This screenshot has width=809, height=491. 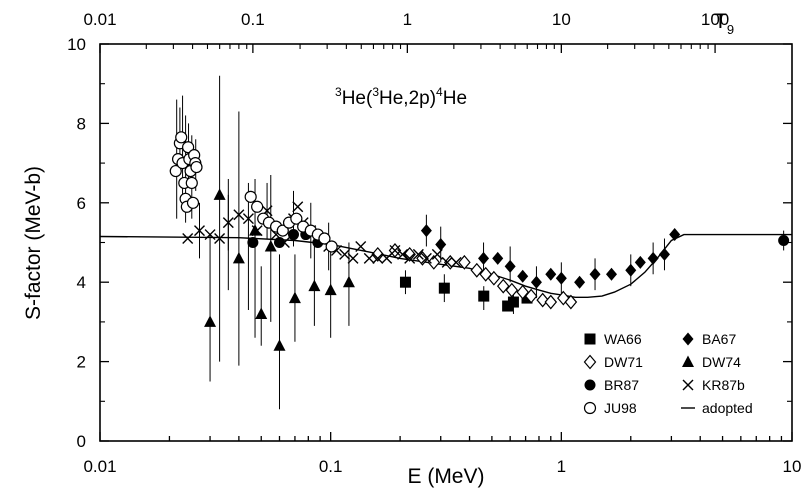 I want to click on y-tick-label: 2, so click(x=81, y=362).